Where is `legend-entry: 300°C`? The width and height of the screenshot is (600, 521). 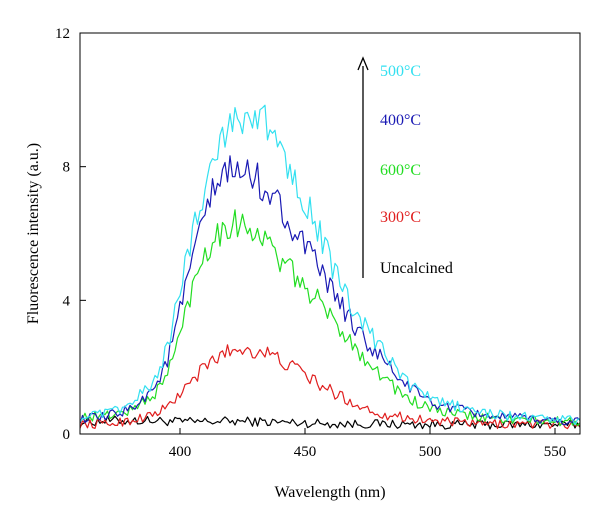 legend-entry: 300°C is located at coordinates (400, 217).